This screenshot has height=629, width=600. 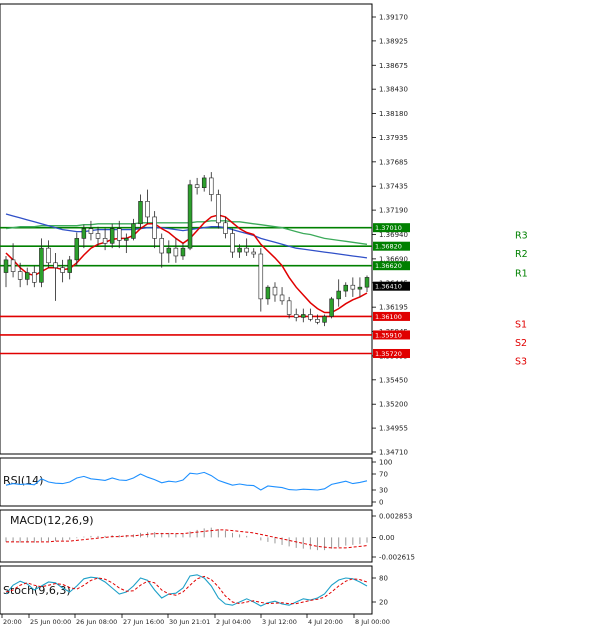 I want to click on time-tick-label: 27 Jun 16:00, so click(x=143, y=622).